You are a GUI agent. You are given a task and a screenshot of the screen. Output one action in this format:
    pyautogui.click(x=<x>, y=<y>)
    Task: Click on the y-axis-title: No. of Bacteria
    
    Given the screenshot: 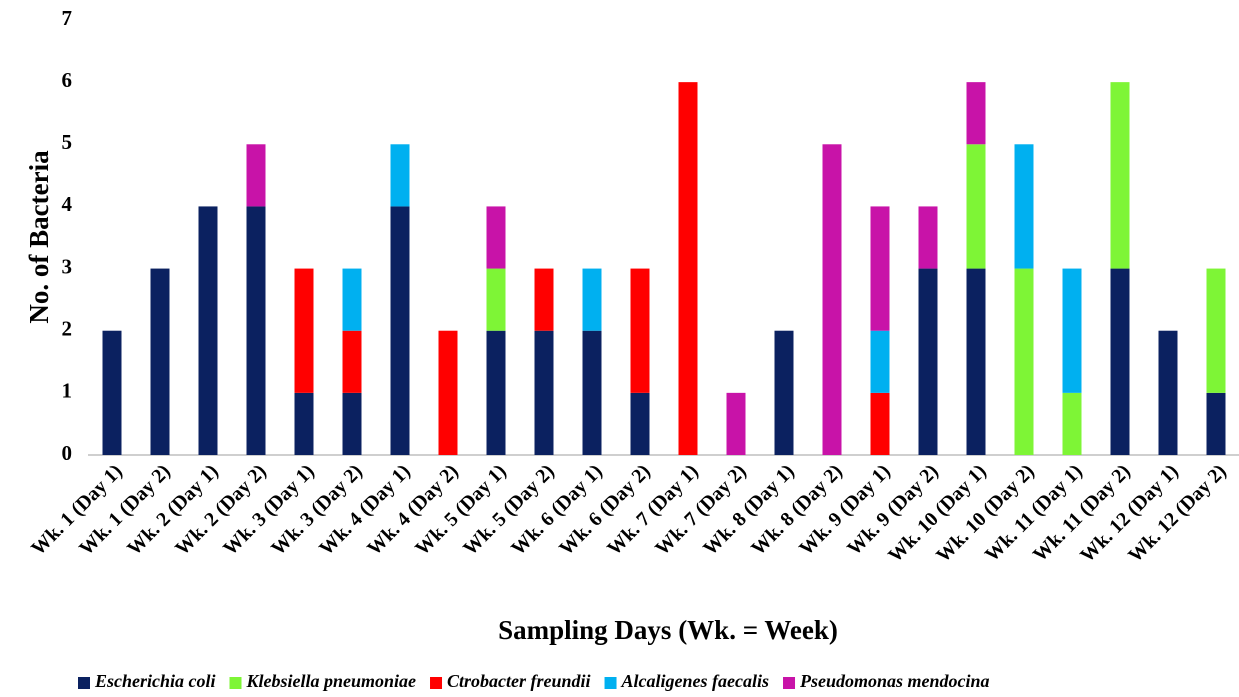 What is the action you would take?
    pyautogui.click(x=39, y=237)
    